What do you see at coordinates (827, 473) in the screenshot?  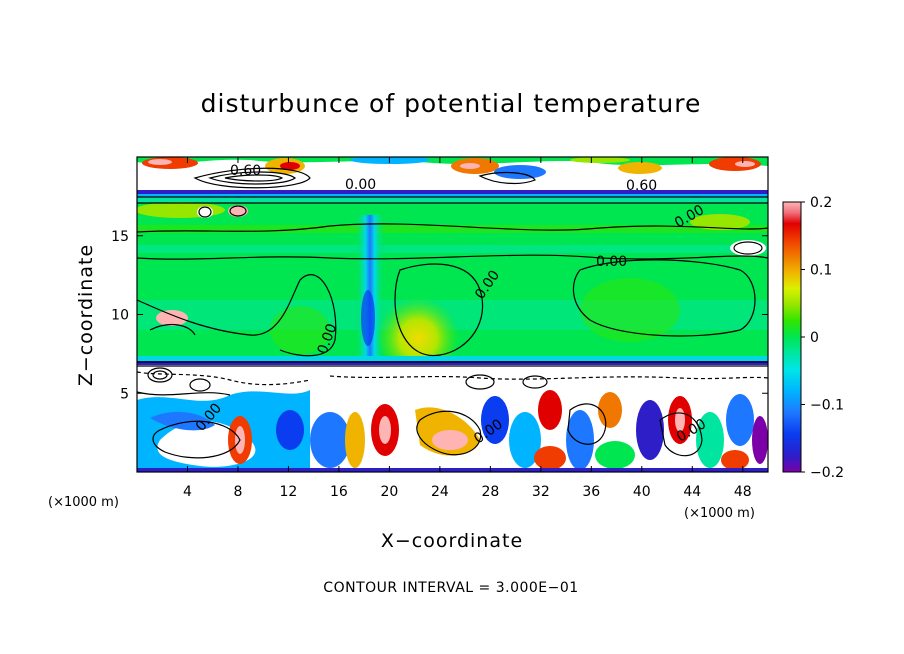 I see `colorbar-tick-label: −0.2` at bounding box center [827, 473].